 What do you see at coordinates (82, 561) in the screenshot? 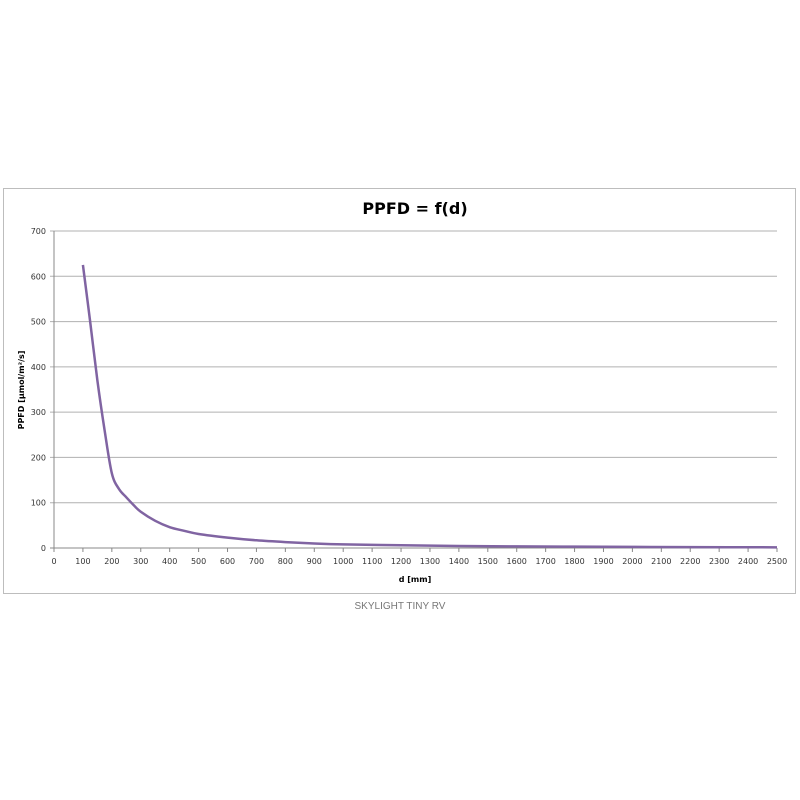
I see `x-tick-label: 100` at bounding box center [82, 561].